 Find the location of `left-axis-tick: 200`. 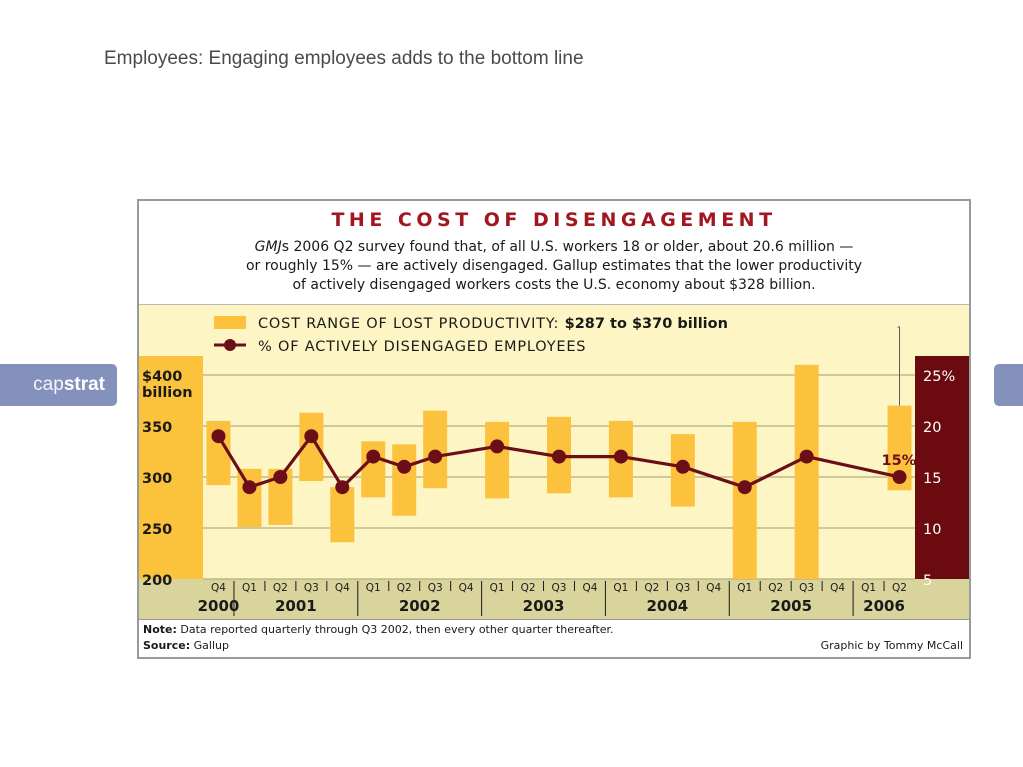

left-axis-tick: 200 is located at coordinates (157, 581).